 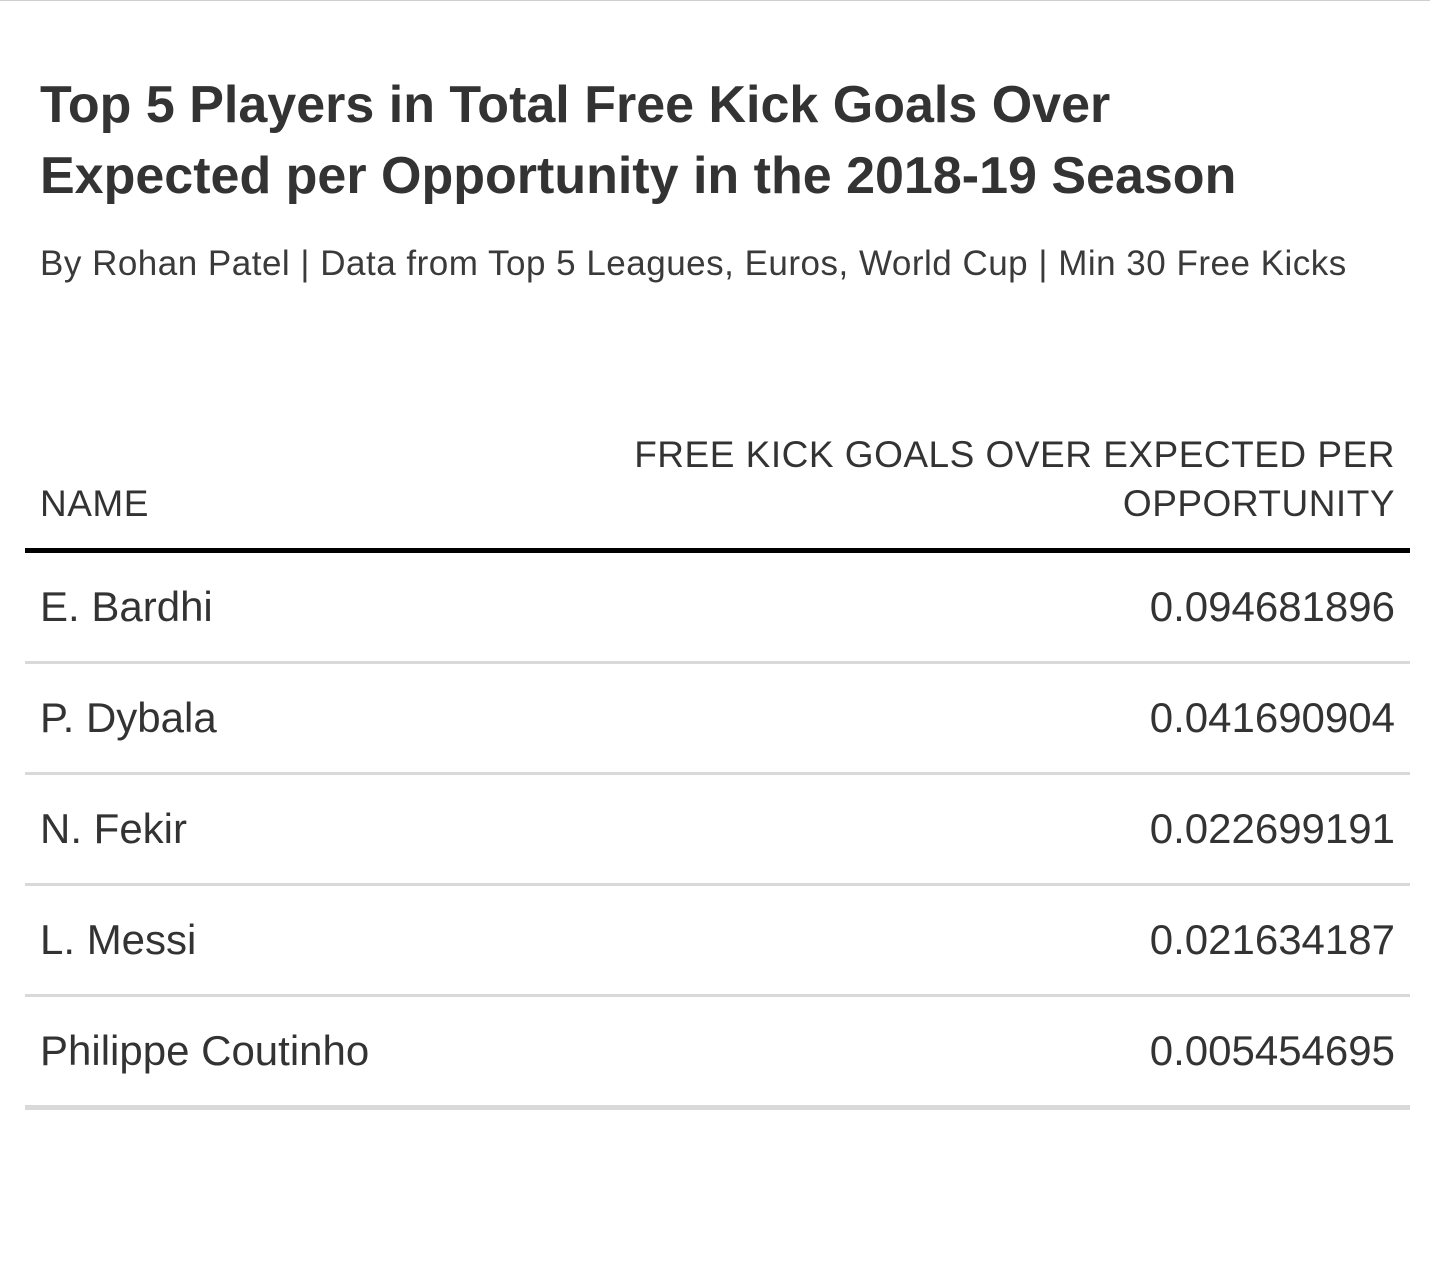 What do you see at coordinates (995, 829) in the screenshot?
I see `value-cell: 0.022699191` at bounding box center [995, 829].